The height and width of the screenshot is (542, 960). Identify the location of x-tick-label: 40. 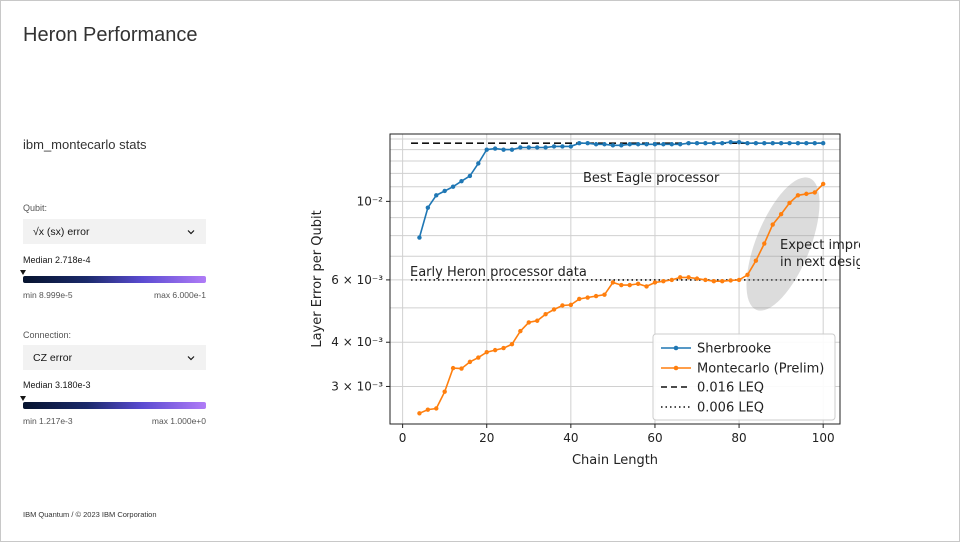
(570, 438).